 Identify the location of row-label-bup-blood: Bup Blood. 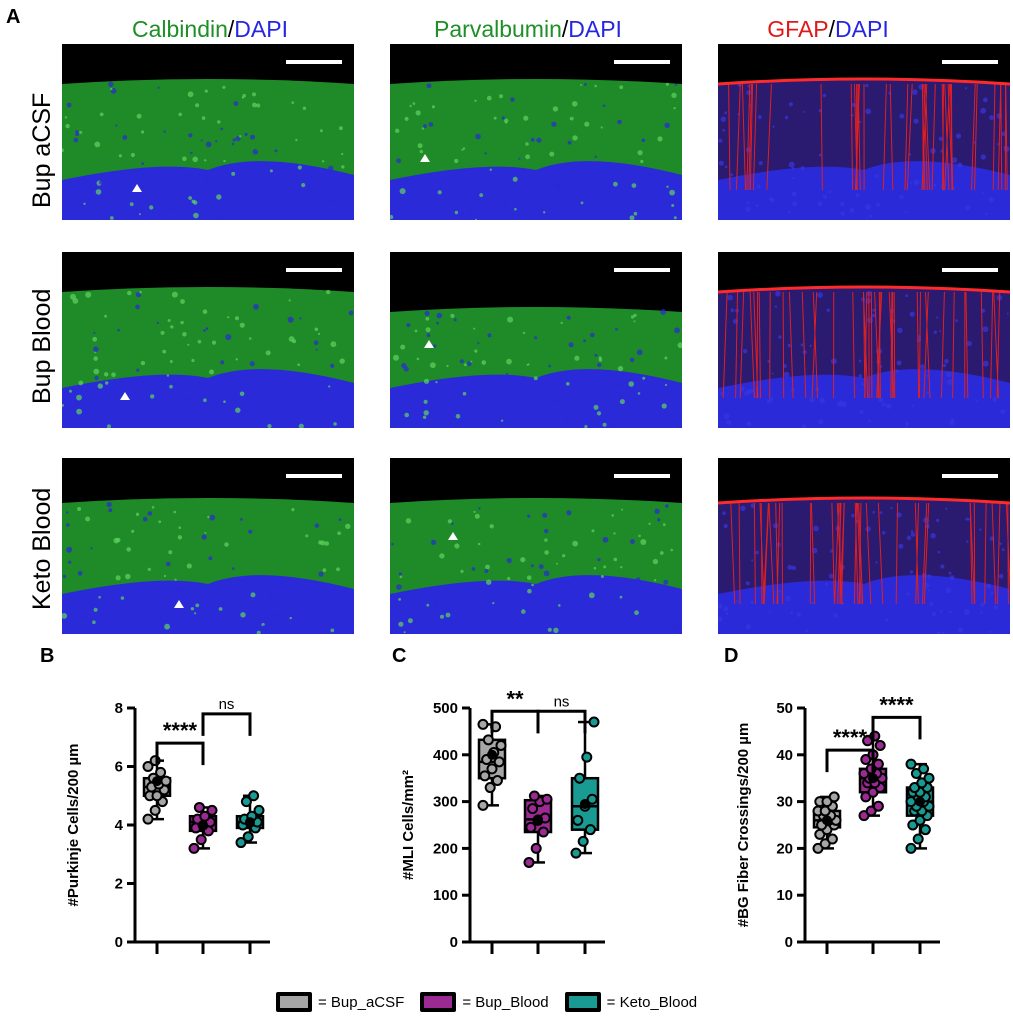
(42, 346).